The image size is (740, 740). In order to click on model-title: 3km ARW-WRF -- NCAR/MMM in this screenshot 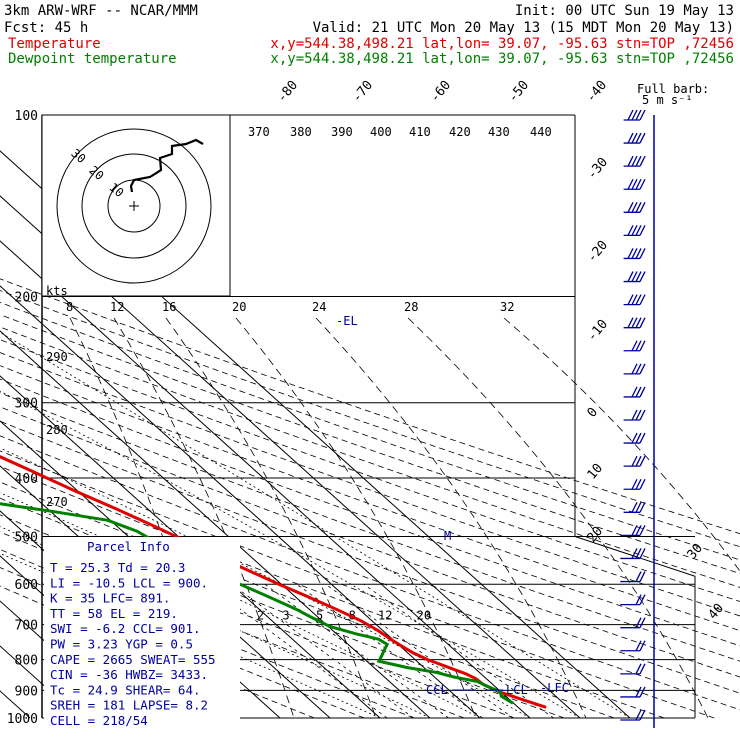, I will do `click(101, 11)`.